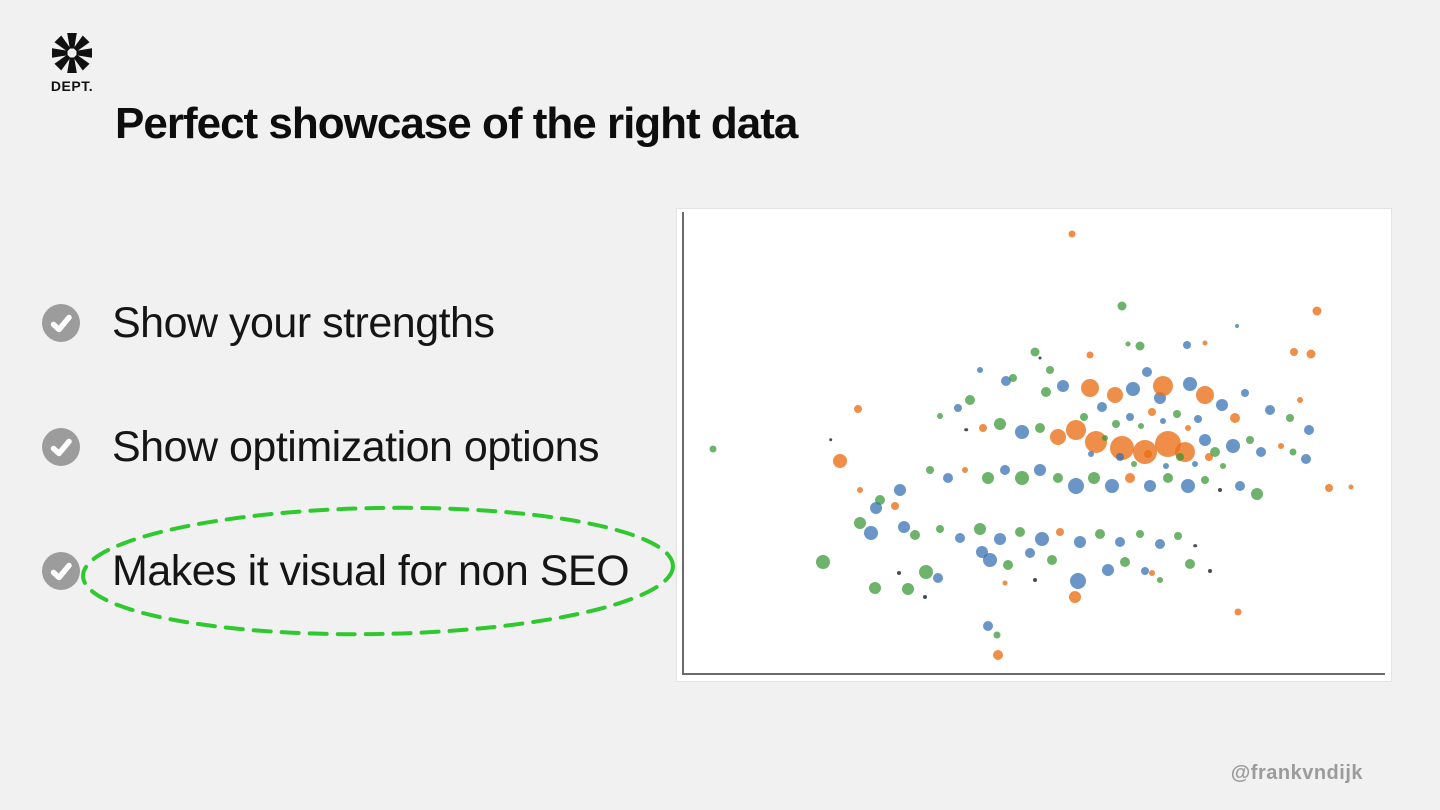  Describe the element at coordinates (683, 443) in the screenshot. I see `y-axis-spine` at that location.